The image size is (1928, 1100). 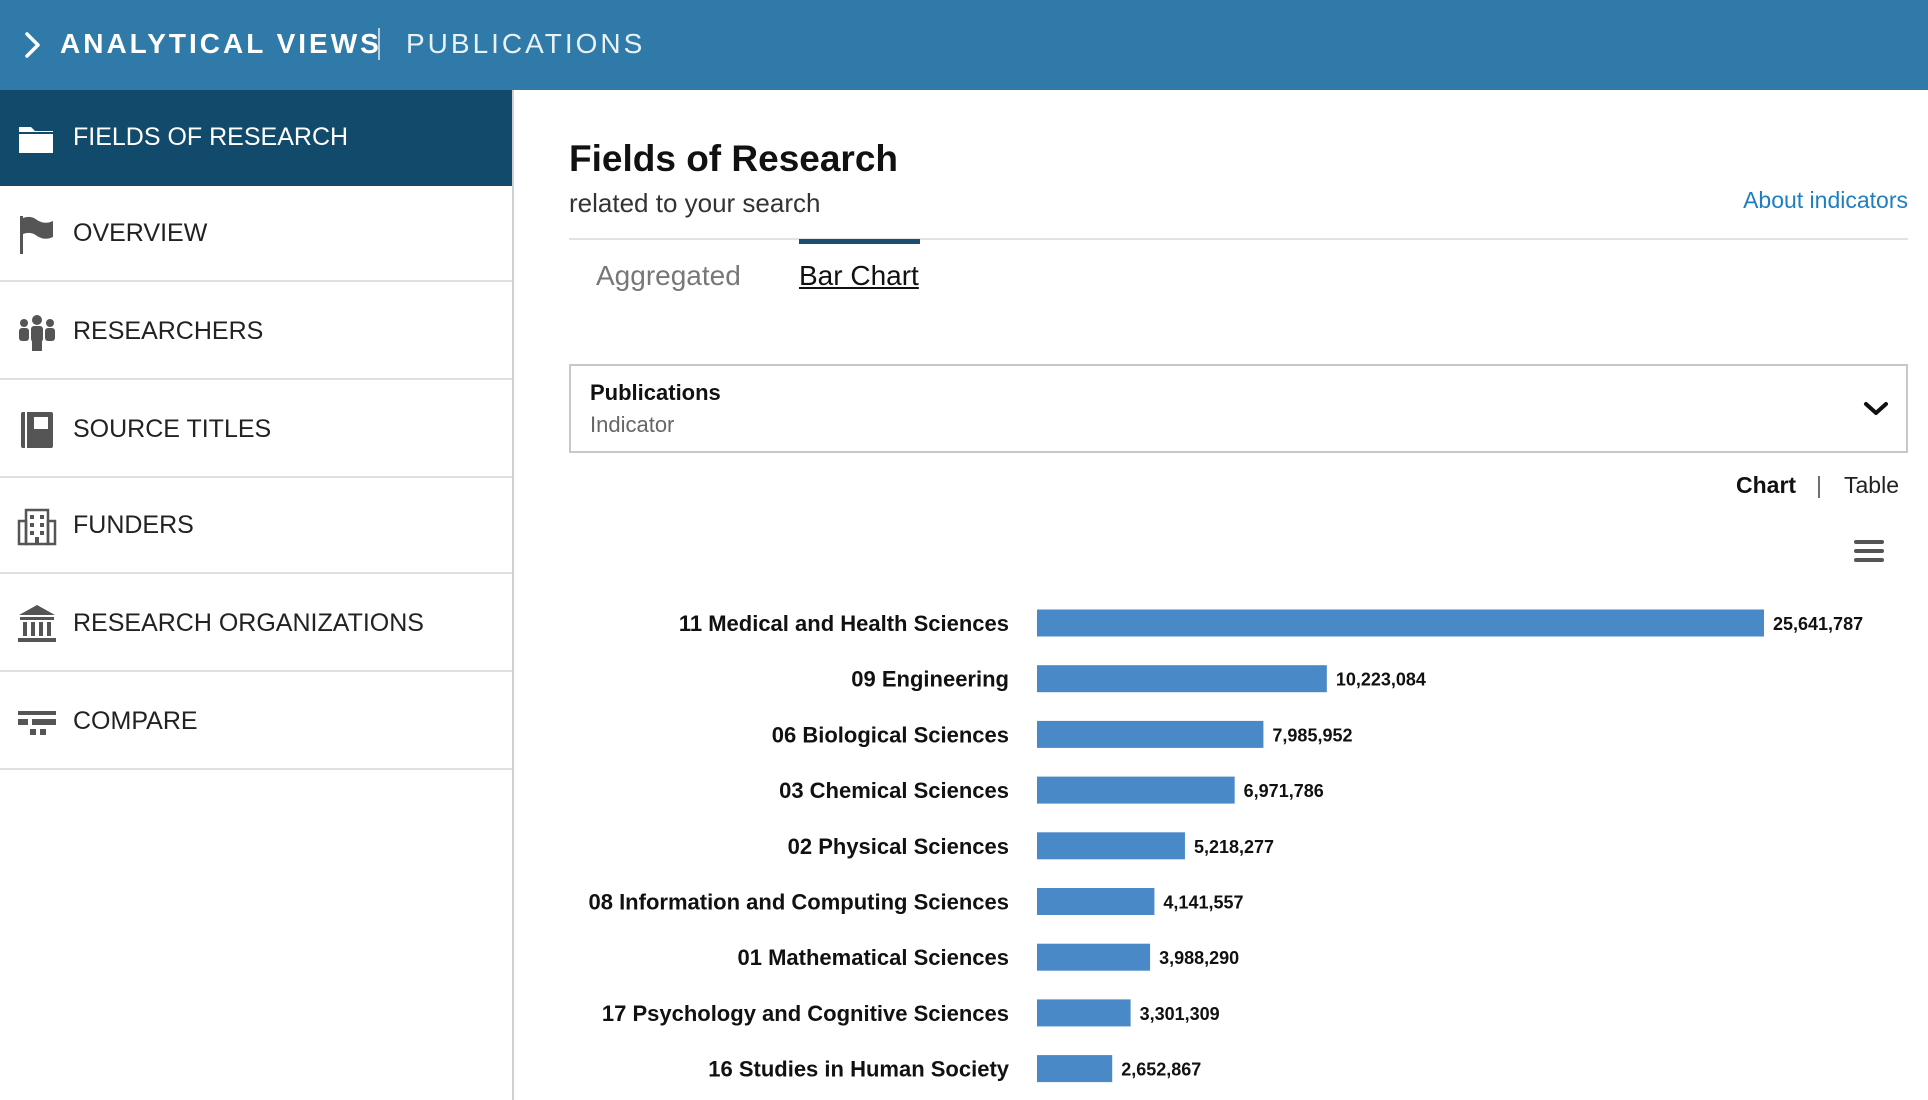 I want to click on page-title: Fields of Research, so click(x=734, y=158).